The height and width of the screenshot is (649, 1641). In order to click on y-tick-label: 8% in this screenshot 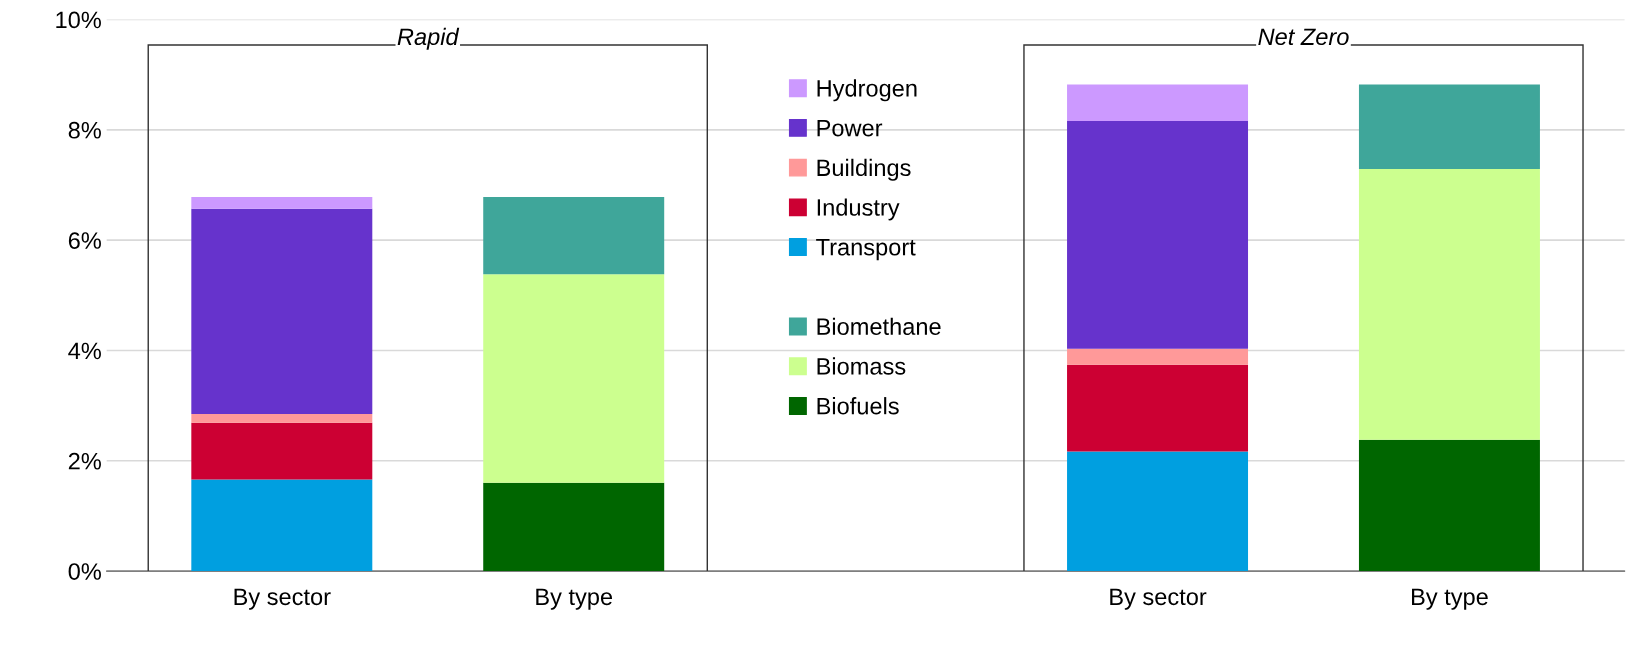, I will do `click(84, 130)`.